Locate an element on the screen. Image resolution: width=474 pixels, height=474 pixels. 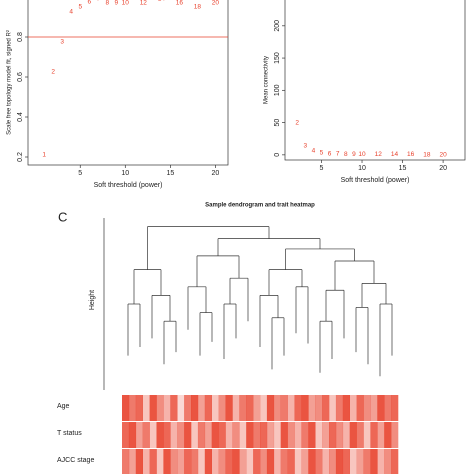
chart-title: Sample dendrogram and trait heatmap is located at coordinates (260, 206).